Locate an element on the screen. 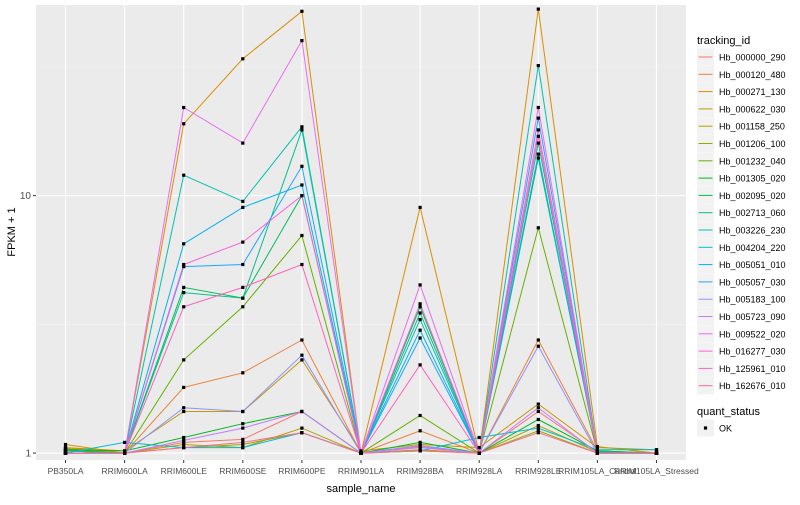 The image size is (800, 505). legend-label: Hb_005051_010 is located at coordinates (752, 265).